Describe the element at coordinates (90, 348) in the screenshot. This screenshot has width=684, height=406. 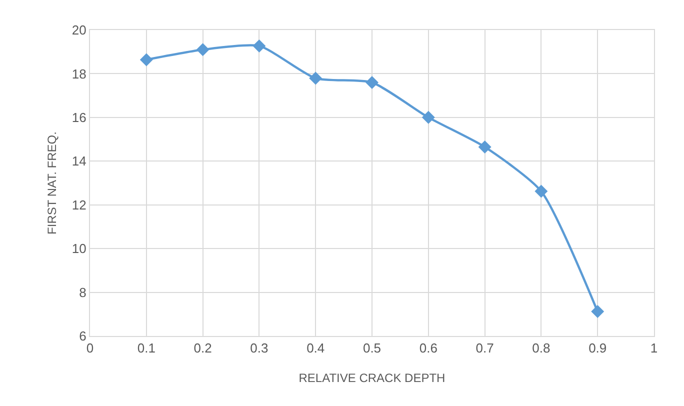
I see `x-tick-label: 0` at that location.